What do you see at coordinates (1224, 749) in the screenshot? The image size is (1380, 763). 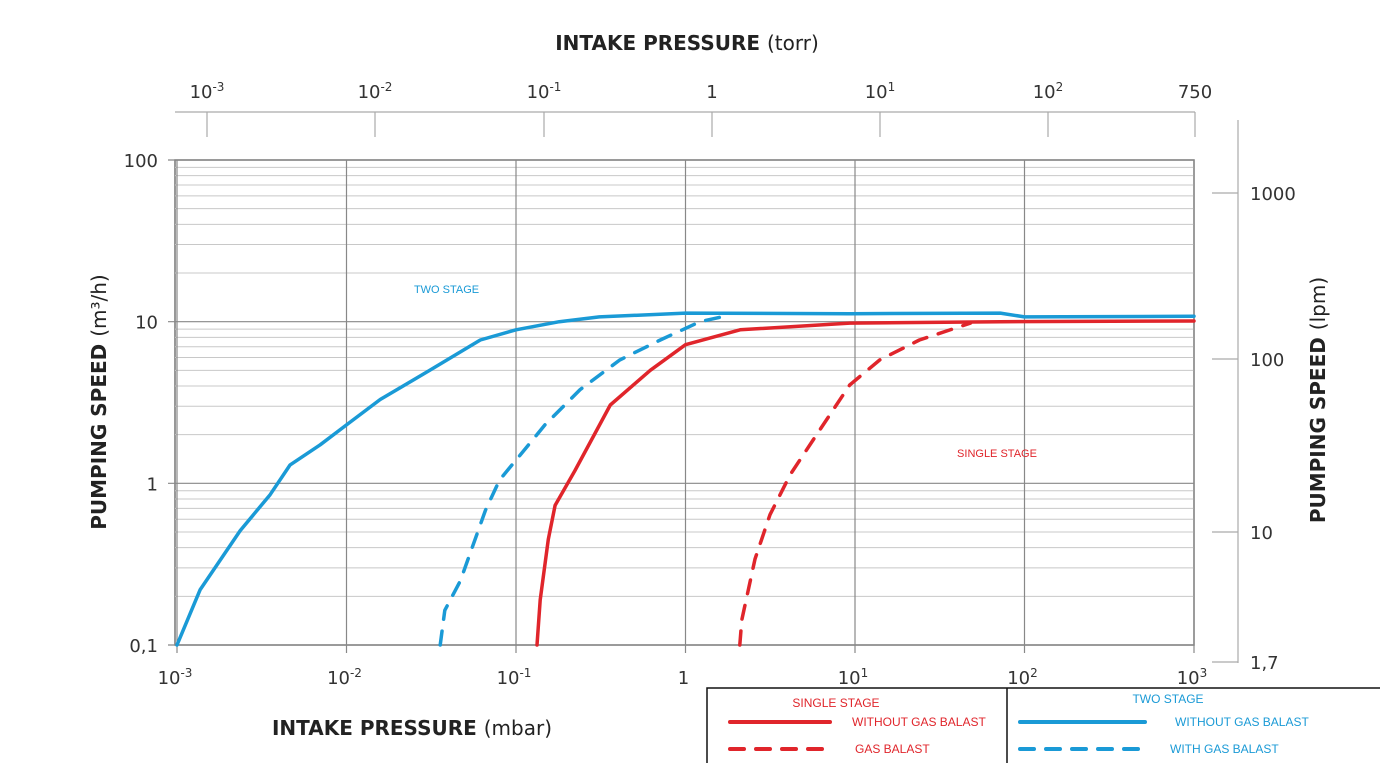 I see `legend-item-label: WITH GAS BALAST` at bounding box center [1224, 749].